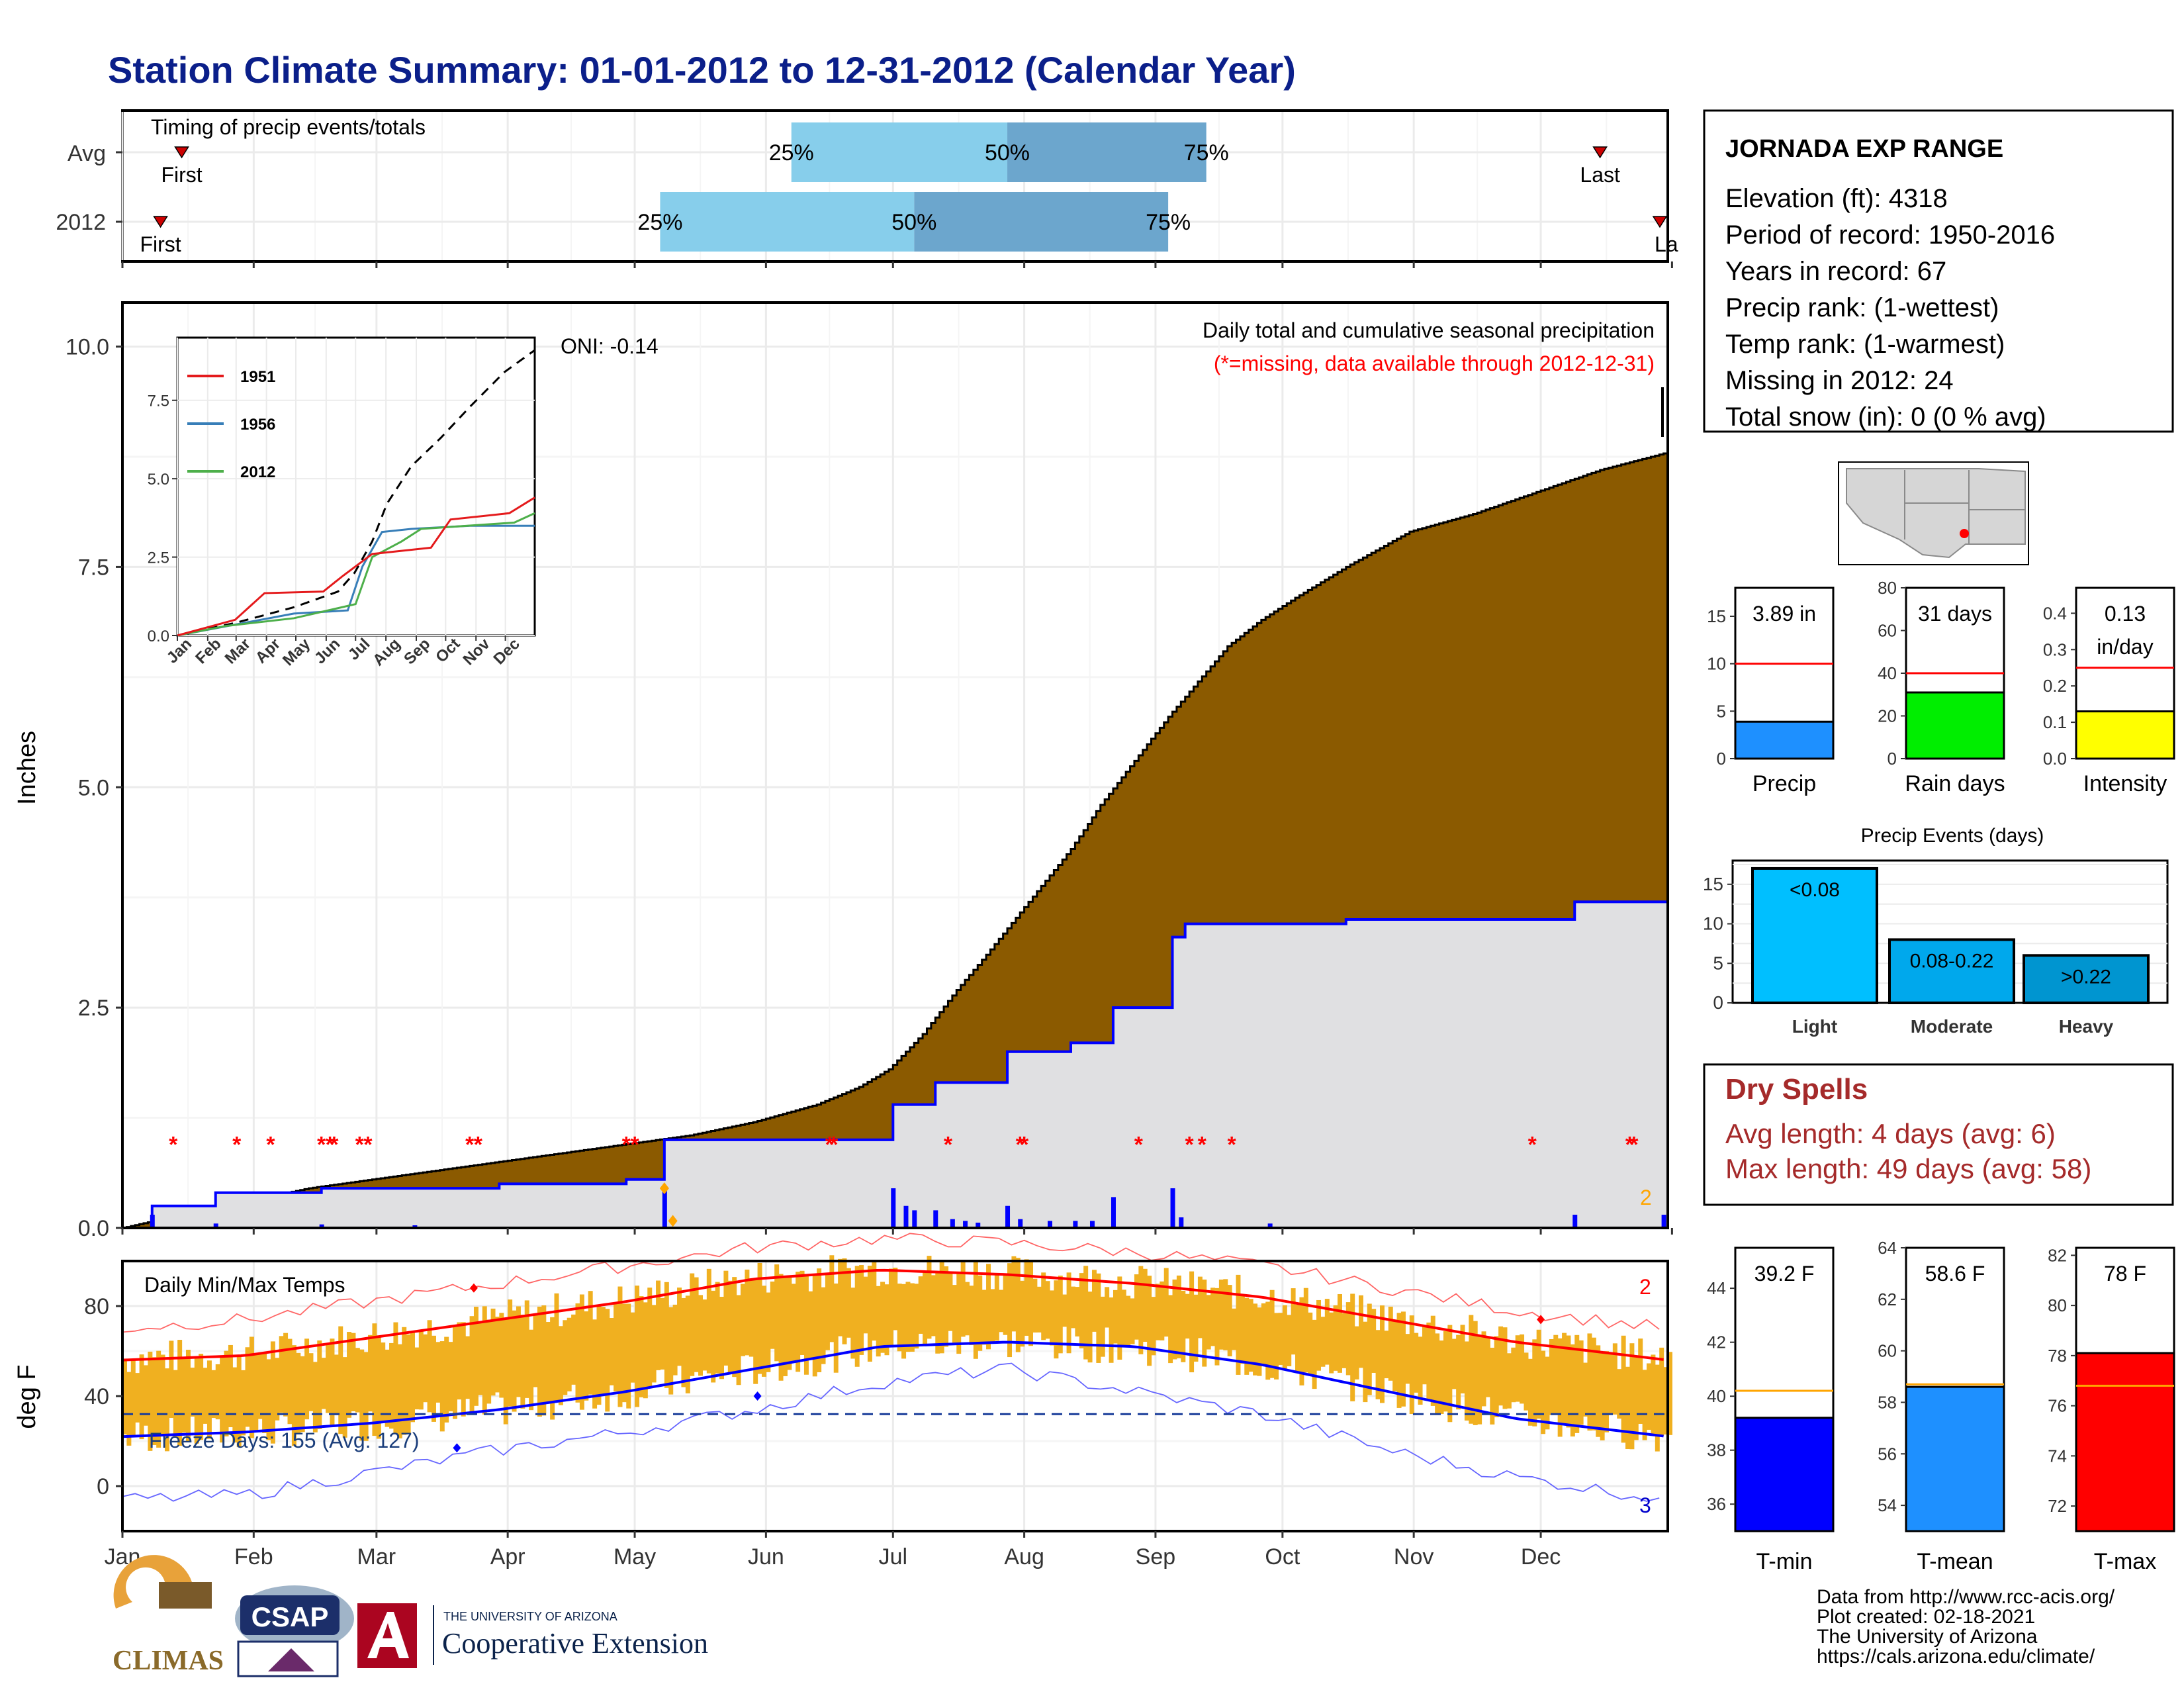  What do you see at coordinates (1965, 533) in the screenshot?
I see `station-location-marker` at bounding box center [1965, 533].